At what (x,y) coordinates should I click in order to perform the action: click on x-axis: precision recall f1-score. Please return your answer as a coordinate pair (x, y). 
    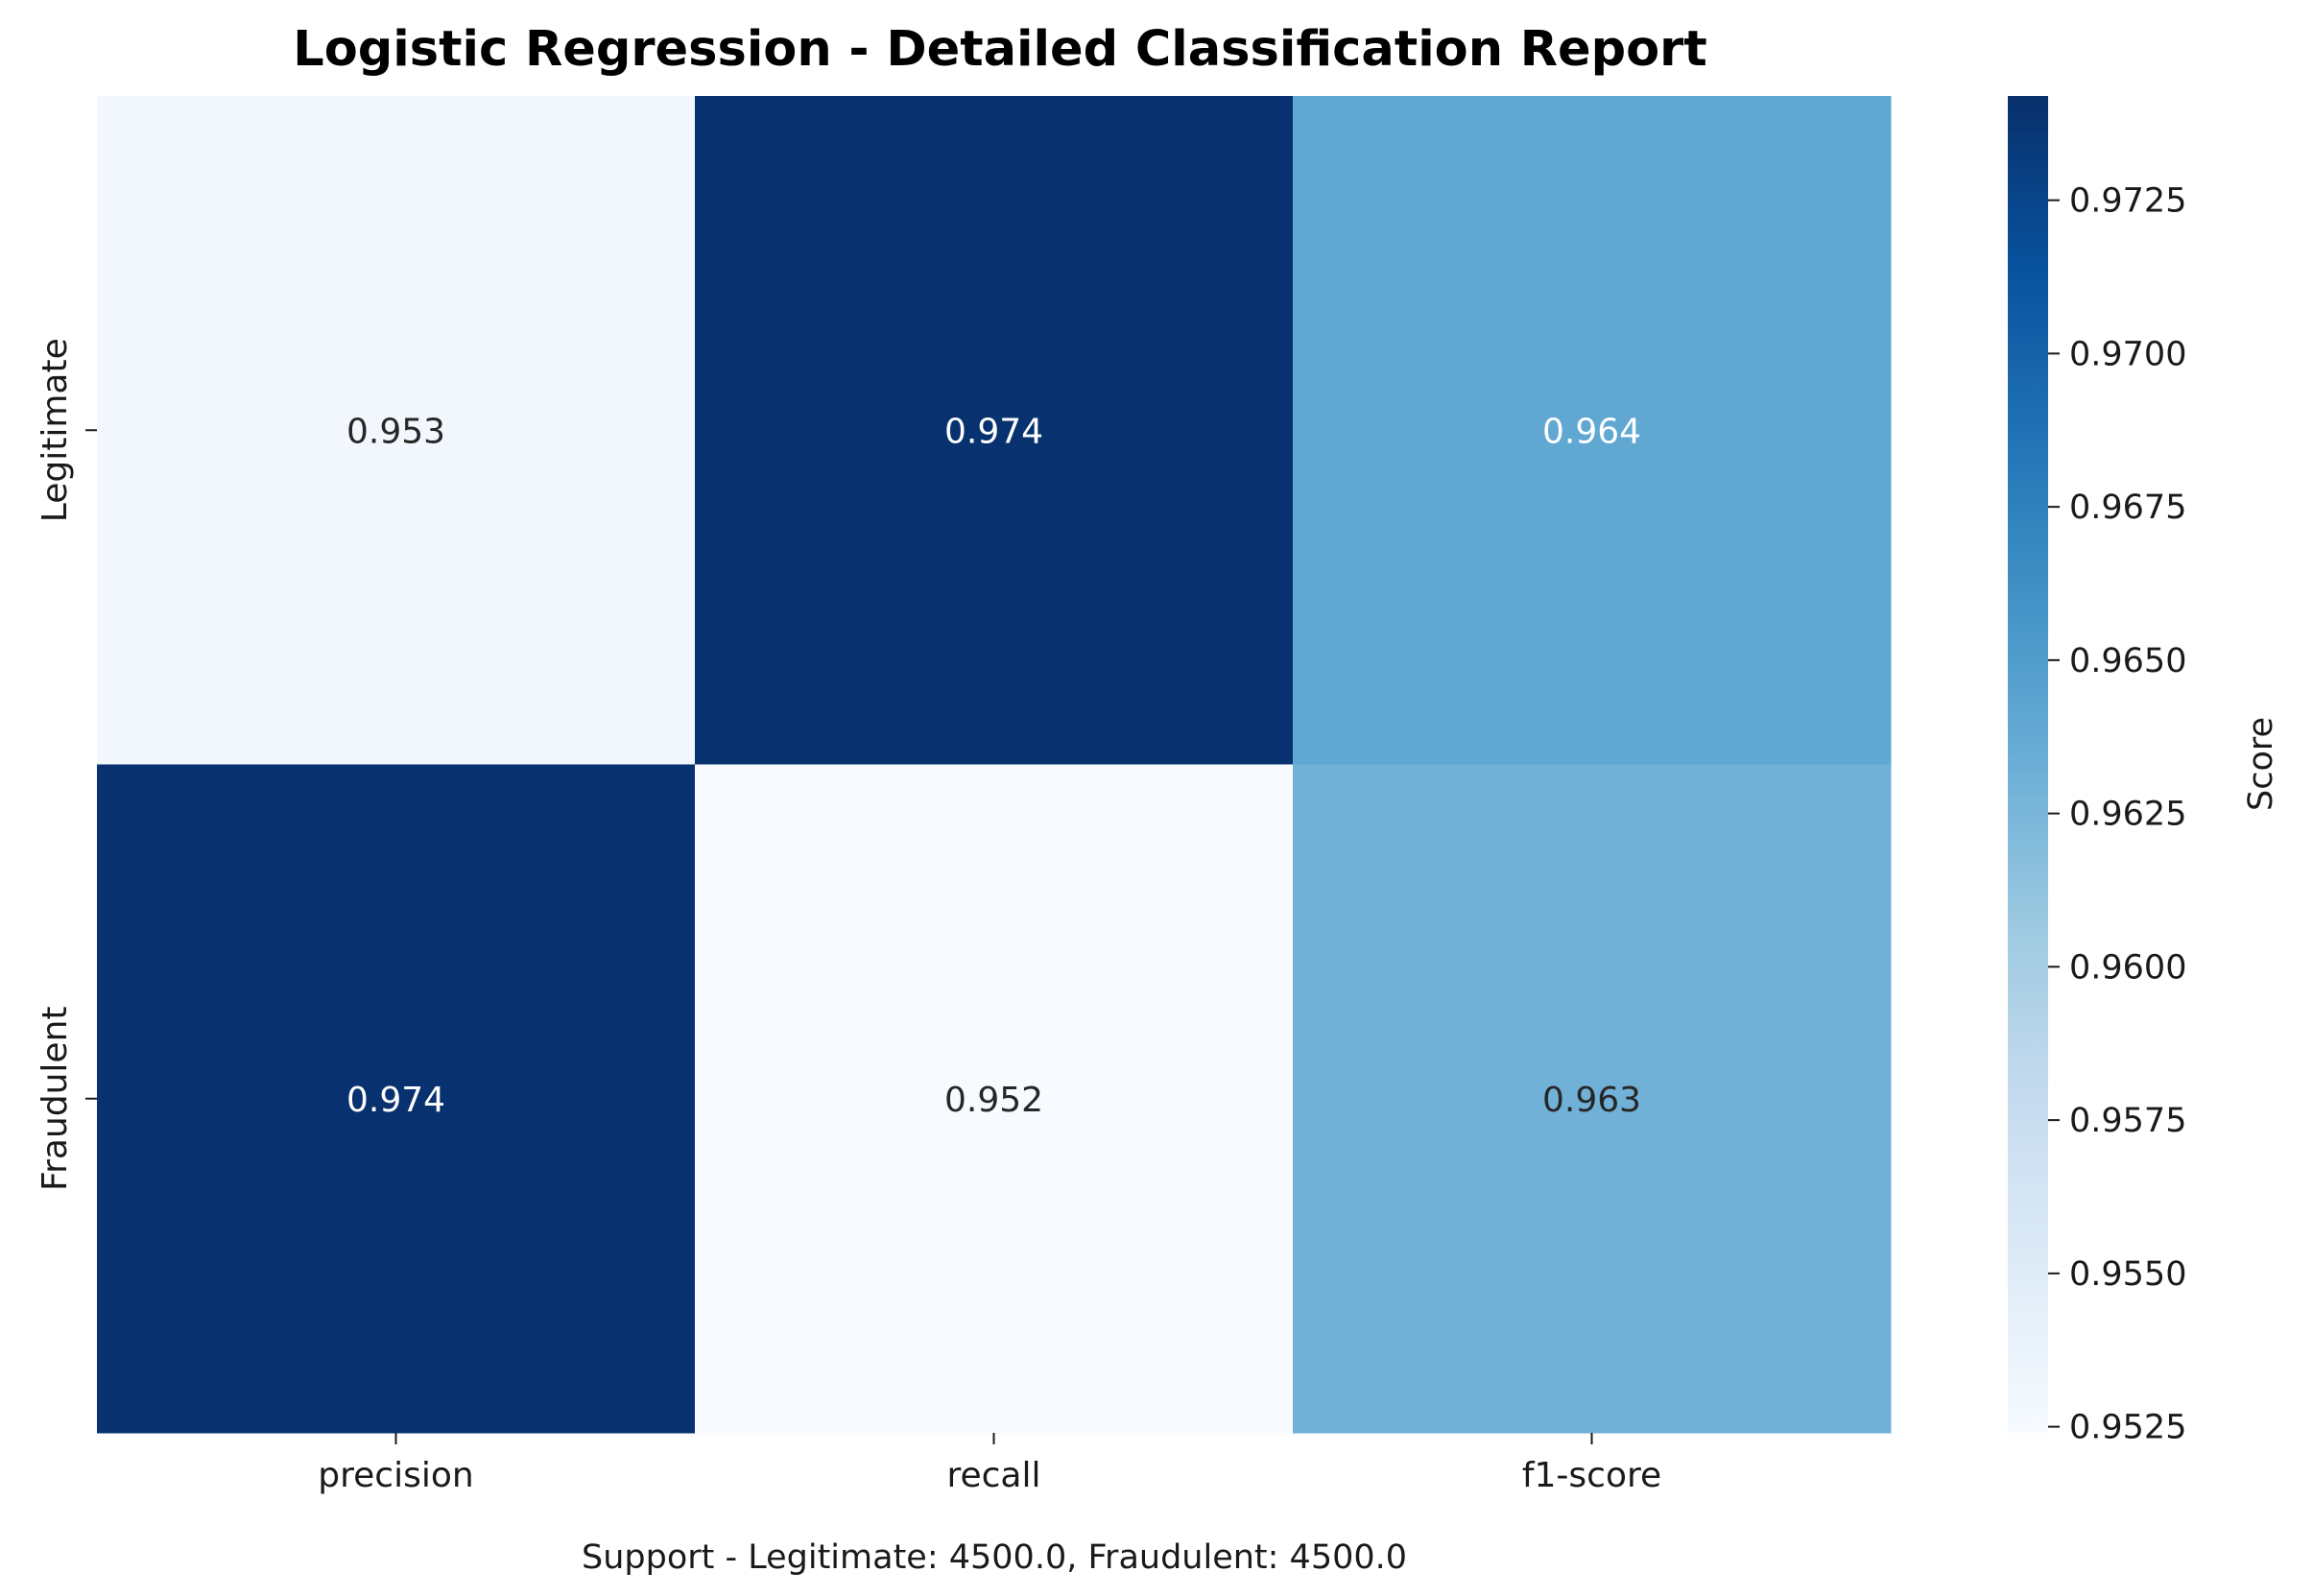
    Looking at the image, I should click on (989, 1464).